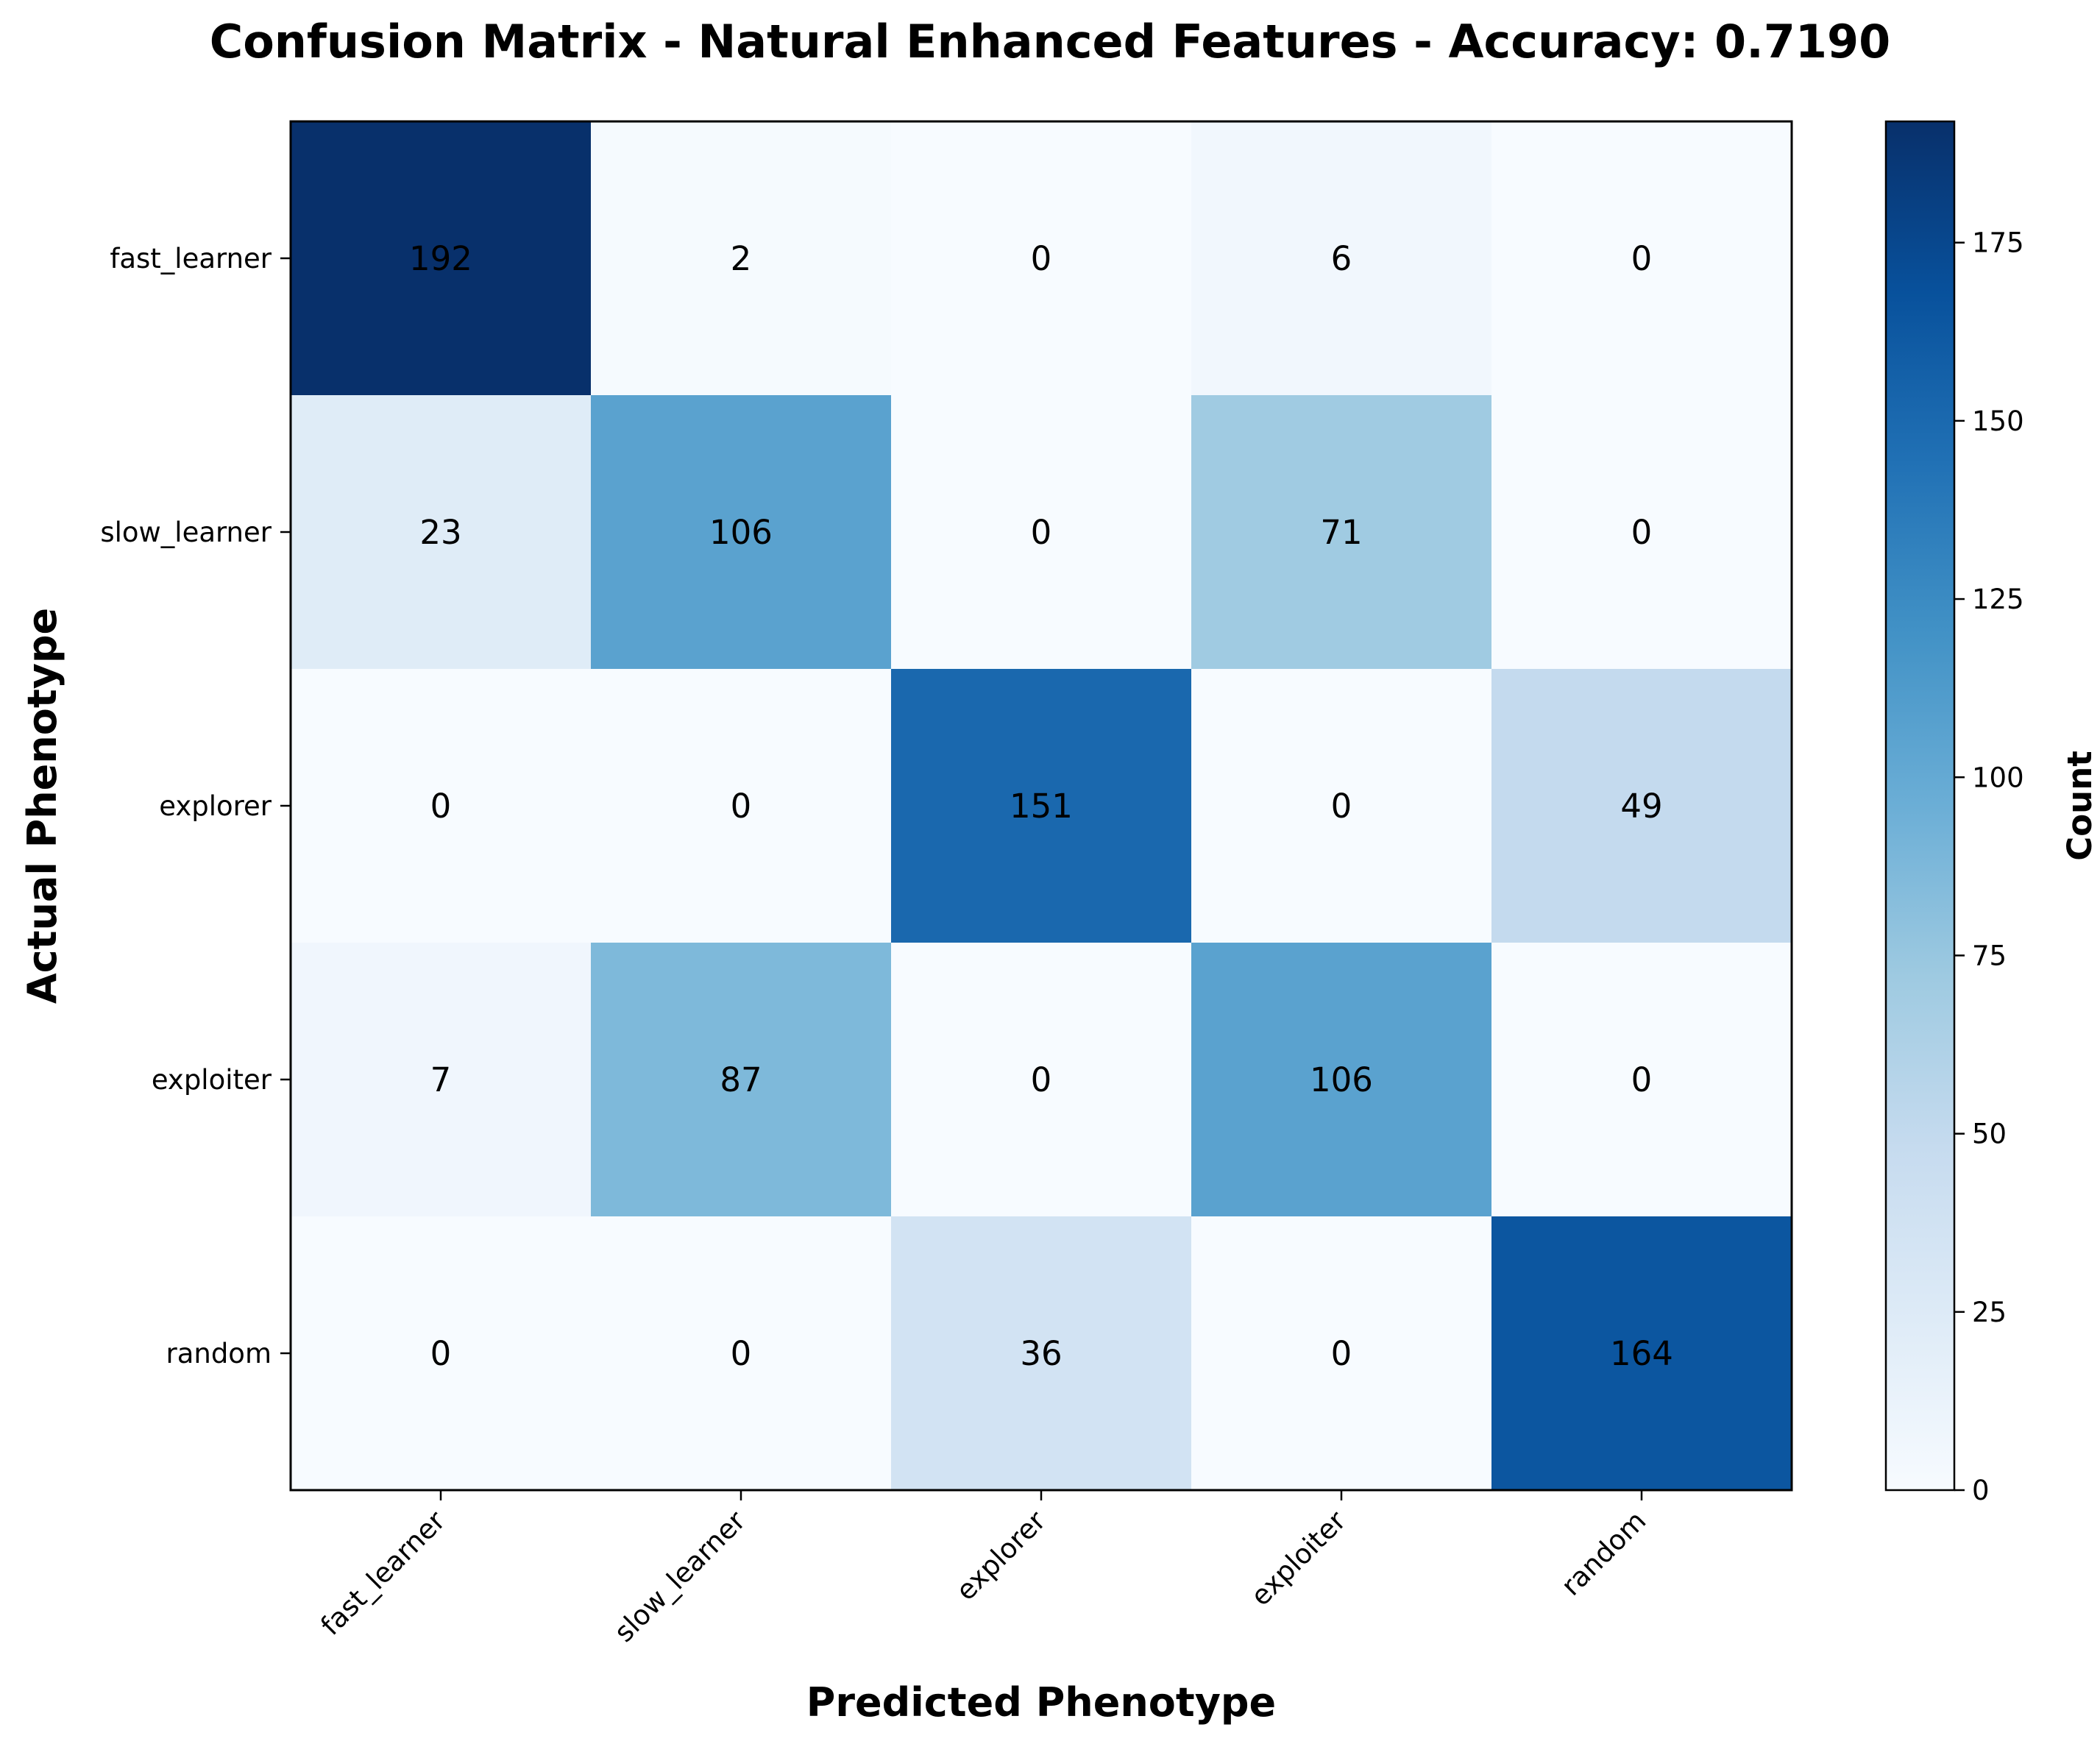 Image resolution: width=2100 pixels, height=1744 pixels. I want to click on colorbar-tick-label: 150, so click(1998, 421).